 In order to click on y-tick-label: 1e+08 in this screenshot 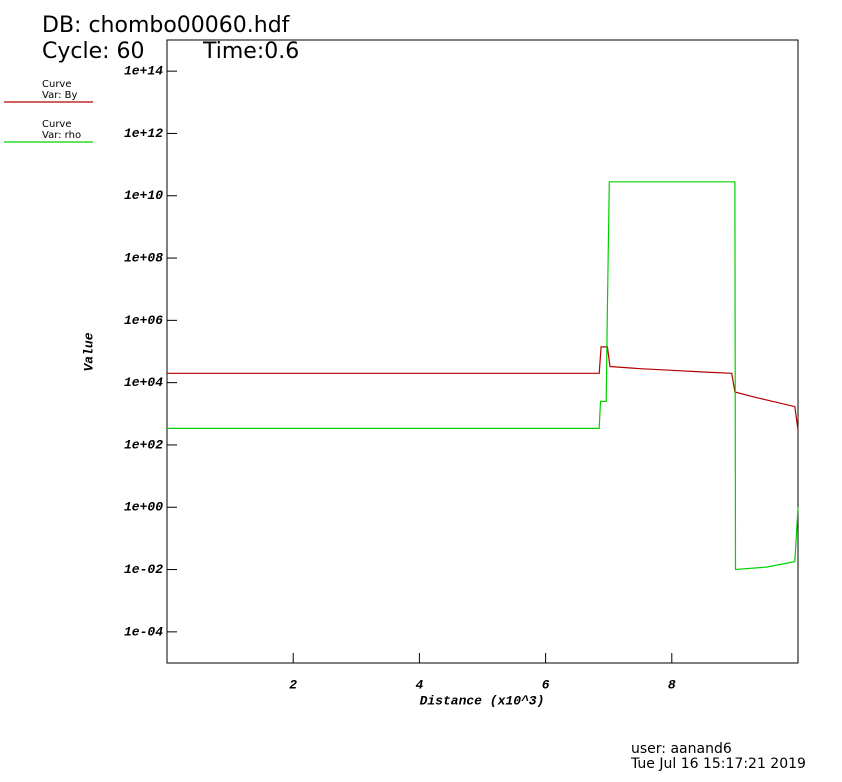, I will do `click(143, 257)`.